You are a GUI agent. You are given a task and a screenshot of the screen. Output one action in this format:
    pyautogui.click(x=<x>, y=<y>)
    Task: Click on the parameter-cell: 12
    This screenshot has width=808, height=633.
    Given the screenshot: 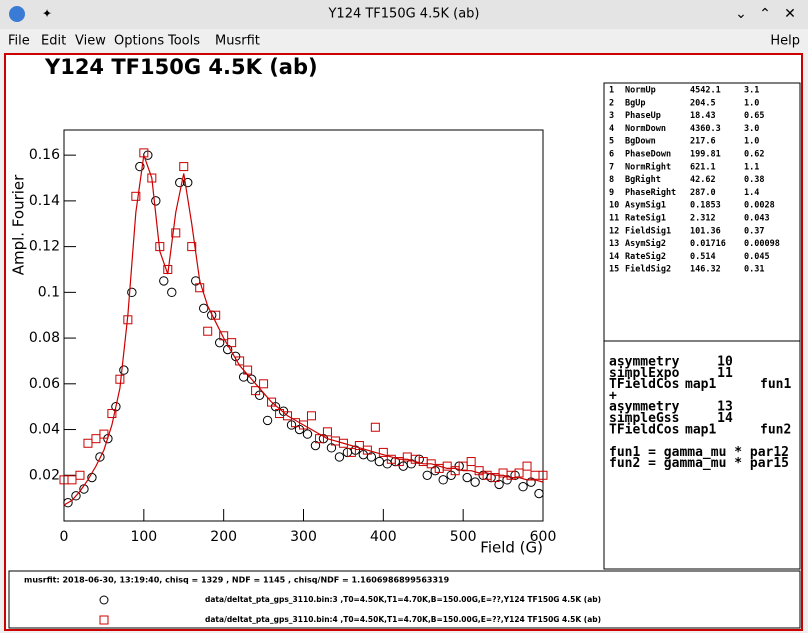 What is the action you would take?
    pyautogui.click(x=614, y=231)
    